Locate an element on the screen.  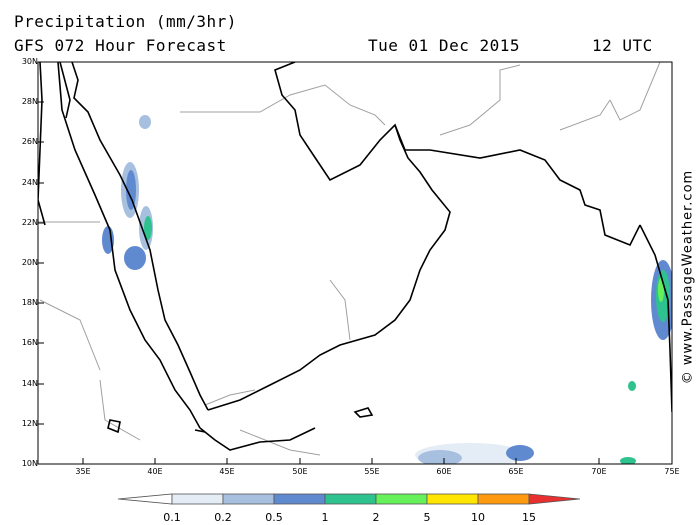
site-credit: © www.PassageWeather.com is located at coordinates (688, 277).